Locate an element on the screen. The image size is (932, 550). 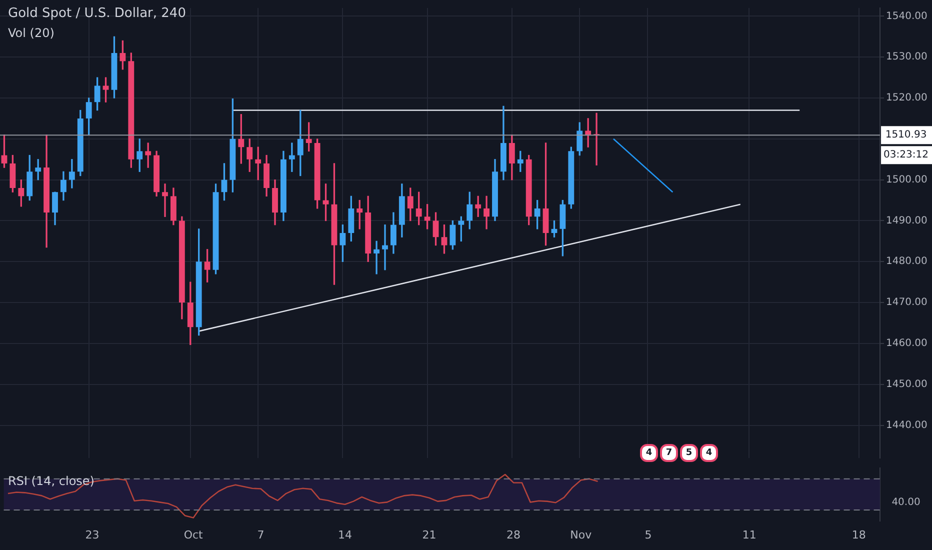
x-tick-label: 23 is located at coordinates (92, 535).